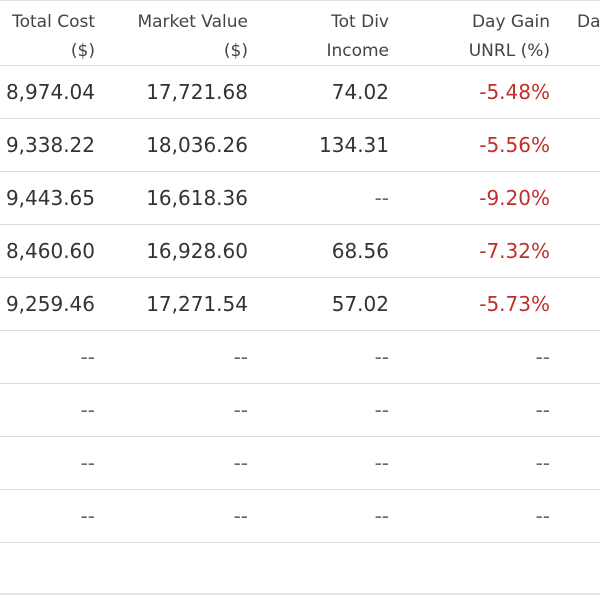 This screenshot has height=600, width=600. Describe the element at coordinates (50, 145) in the screenshot. I see `total-cost-cell: 9,338.22` at that location.